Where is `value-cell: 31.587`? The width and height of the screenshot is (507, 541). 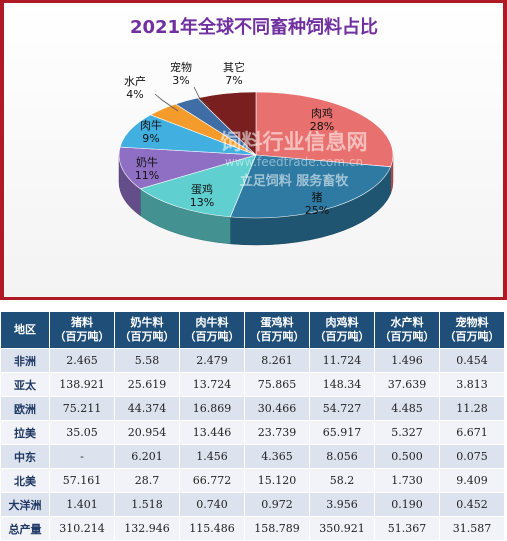 value-cell: 31.587 is located at coordinates (472, 528).